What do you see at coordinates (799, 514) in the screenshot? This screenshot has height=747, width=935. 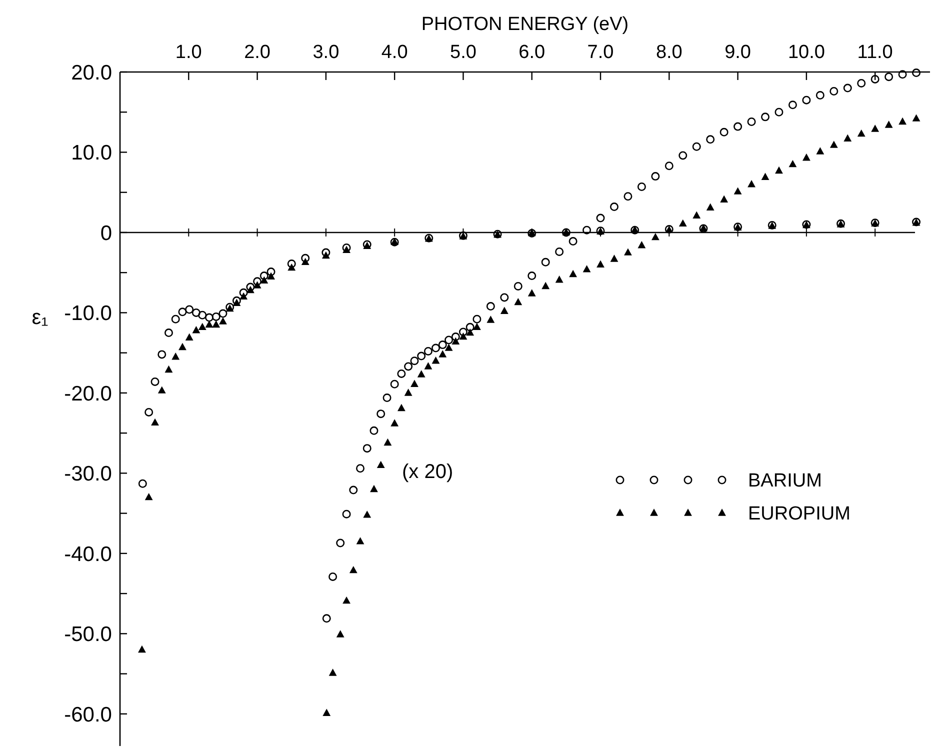 I see `legend-label: EUROPIUM` at bounding box center [799, 514].